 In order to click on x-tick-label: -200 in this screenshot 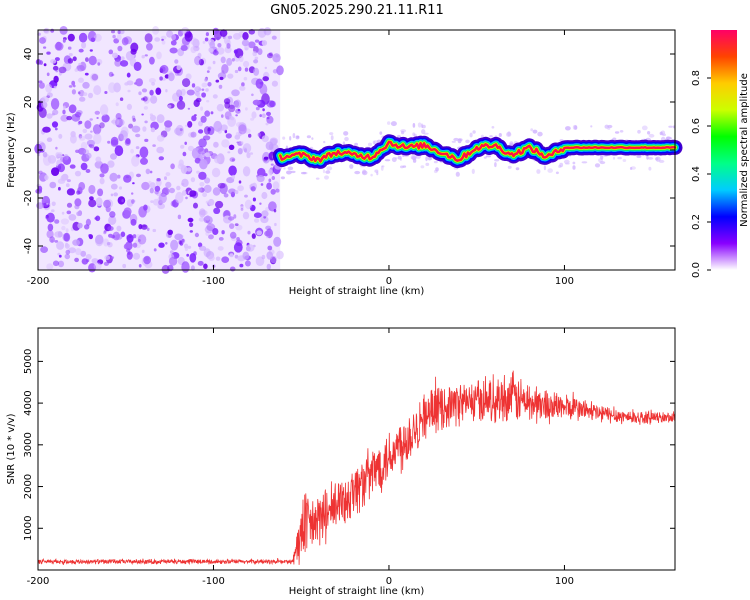, I will do `click(38, 581)`.